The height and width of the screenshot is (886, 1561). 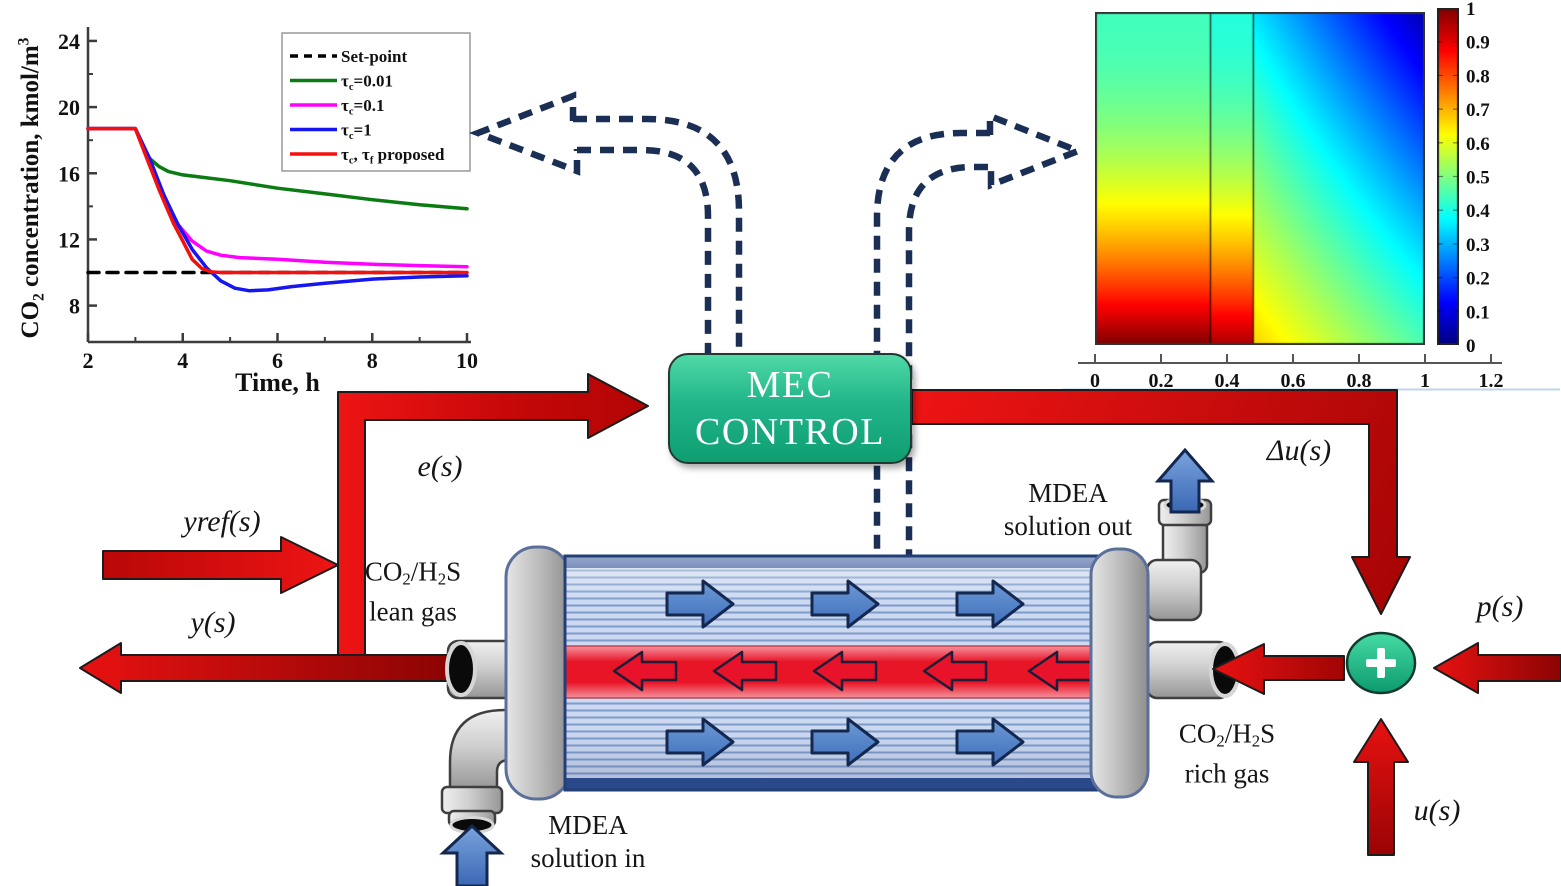 I want to click on rich-gas-label: CO2/H2S rich gas, so click(x=1227, y=753).